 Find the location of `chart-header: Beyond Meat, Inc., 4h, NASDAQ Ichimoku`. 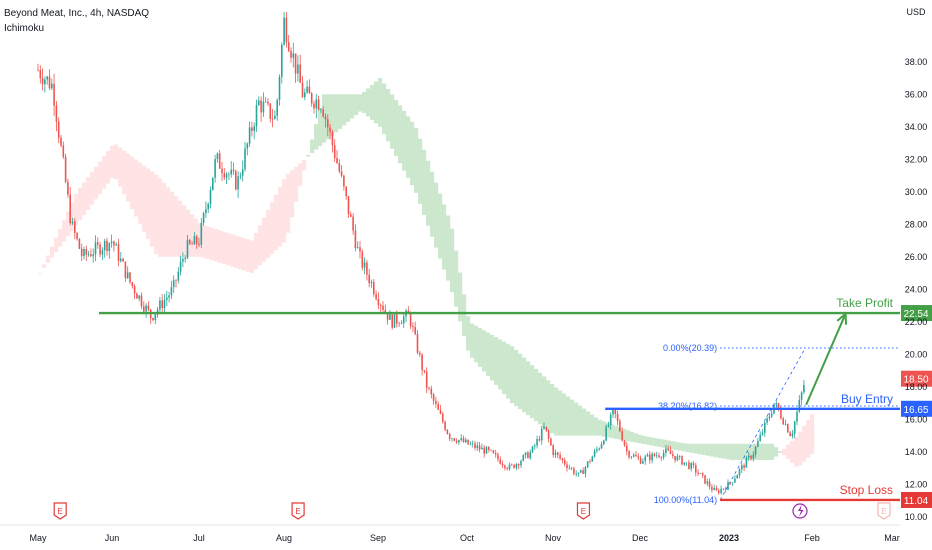

chart-header: Beyond Meat, Inc., 4h, NASDAQ Ichimoku is located at coordinates (76, 21).